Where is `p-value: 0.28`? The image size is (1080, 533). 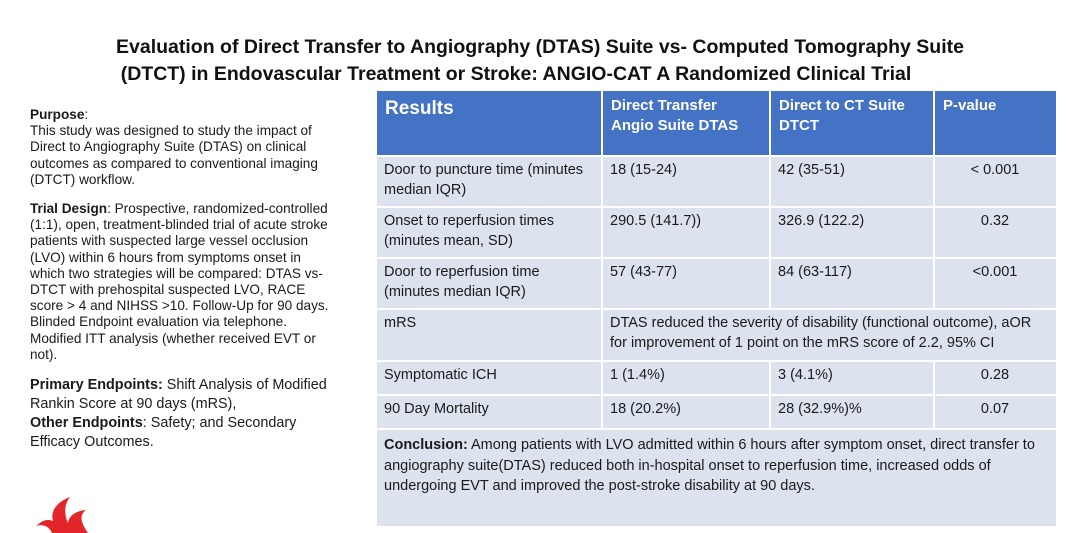
p-value: 0.28 is located at coordinates (995, 378).